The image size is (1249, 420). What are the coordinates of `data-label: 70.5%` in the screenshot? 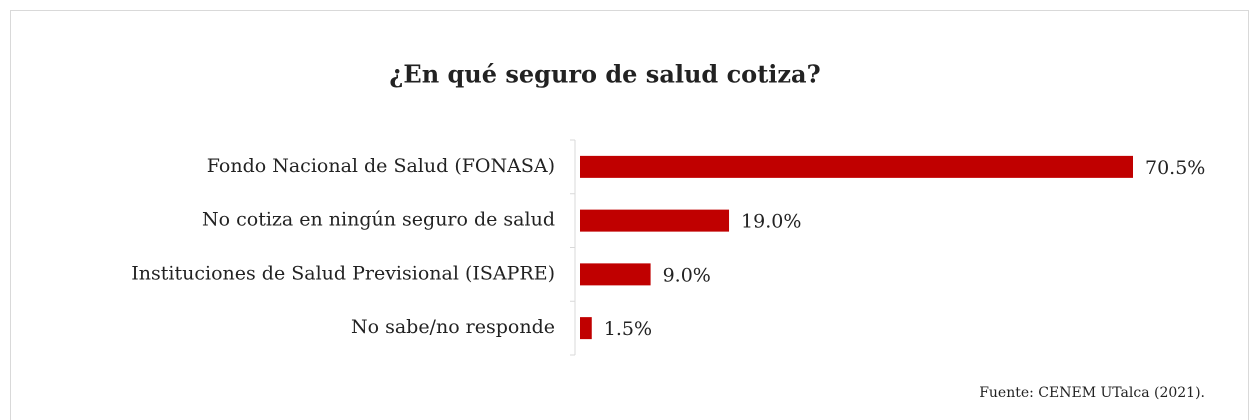 It's located at (1175, 168).